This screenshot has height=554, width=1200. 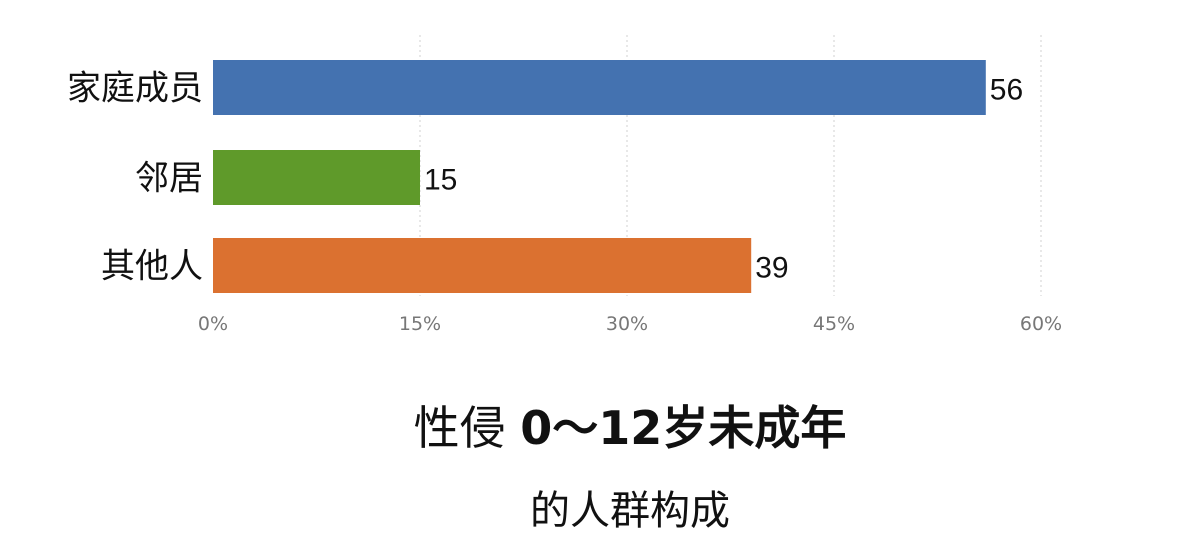 I want to click on x-tick-label: 60%, so click(x=1041, y=324).